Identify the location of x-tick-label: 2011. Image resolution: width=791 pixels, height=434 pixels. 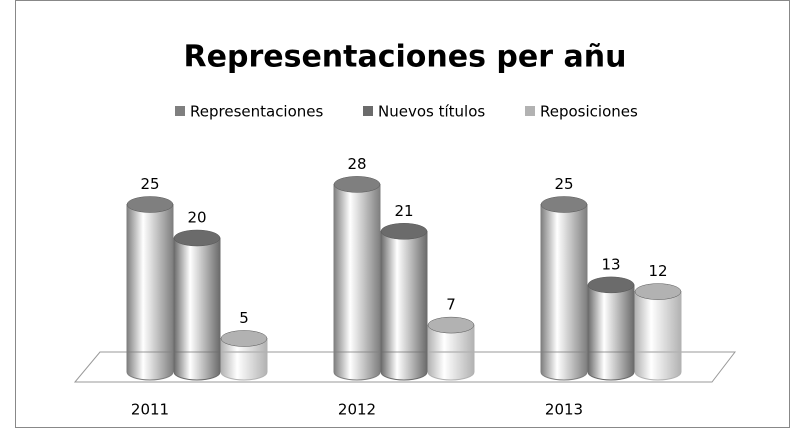
(150, 410).